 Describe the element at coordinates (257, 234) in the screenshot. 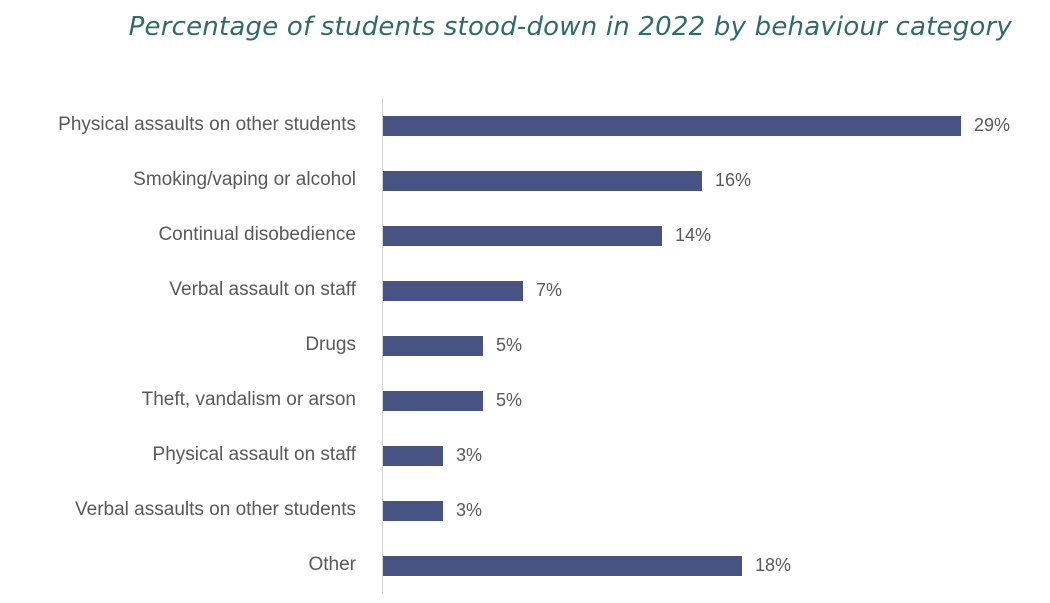

I see `category-label: Continual disobedience` at that location.